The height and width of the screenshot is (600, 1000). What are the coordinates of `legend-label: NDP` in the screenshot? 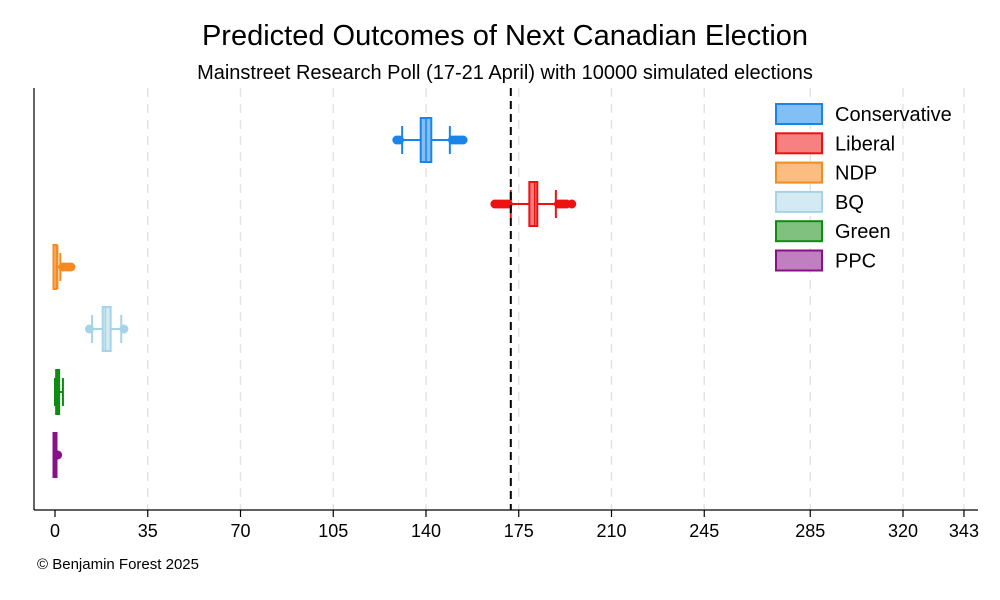 It's located at (856, 174).